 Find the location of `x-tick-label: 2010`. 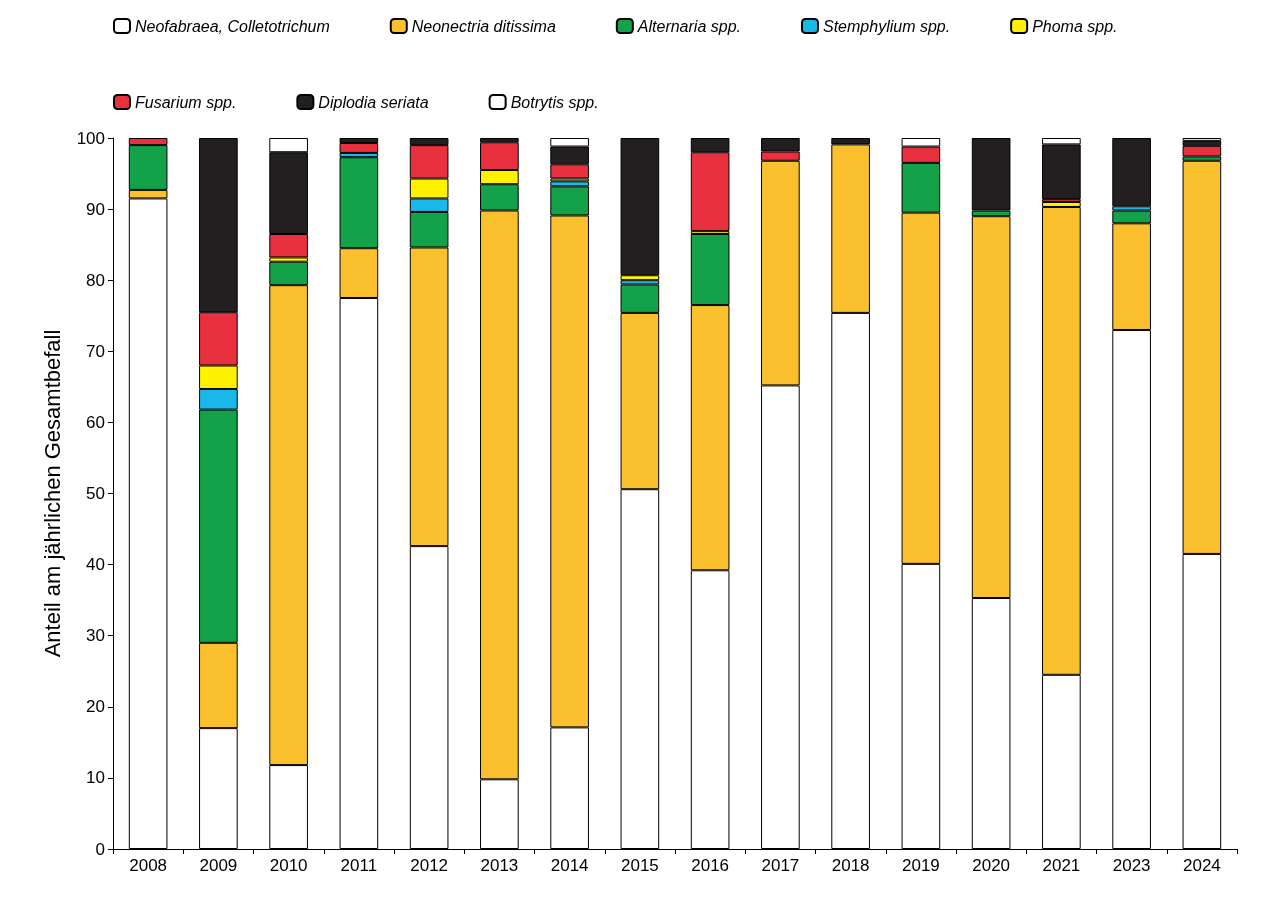

x-tick-label: 2010 is located at coordinates (288, 865).